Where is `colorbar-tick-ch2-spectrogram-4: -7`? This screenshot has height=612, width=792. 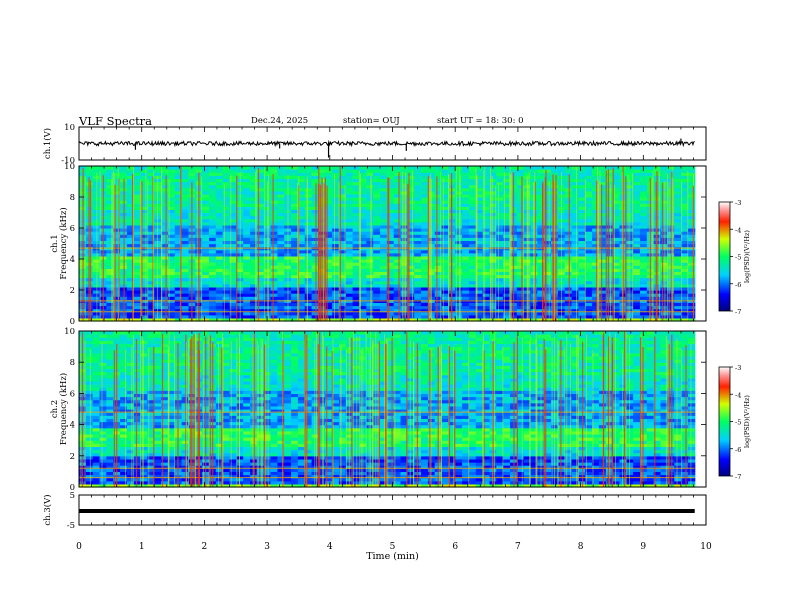
colorbar-tick-ch2-spectrogram-4: -7 is located at coordinates (738, 477).